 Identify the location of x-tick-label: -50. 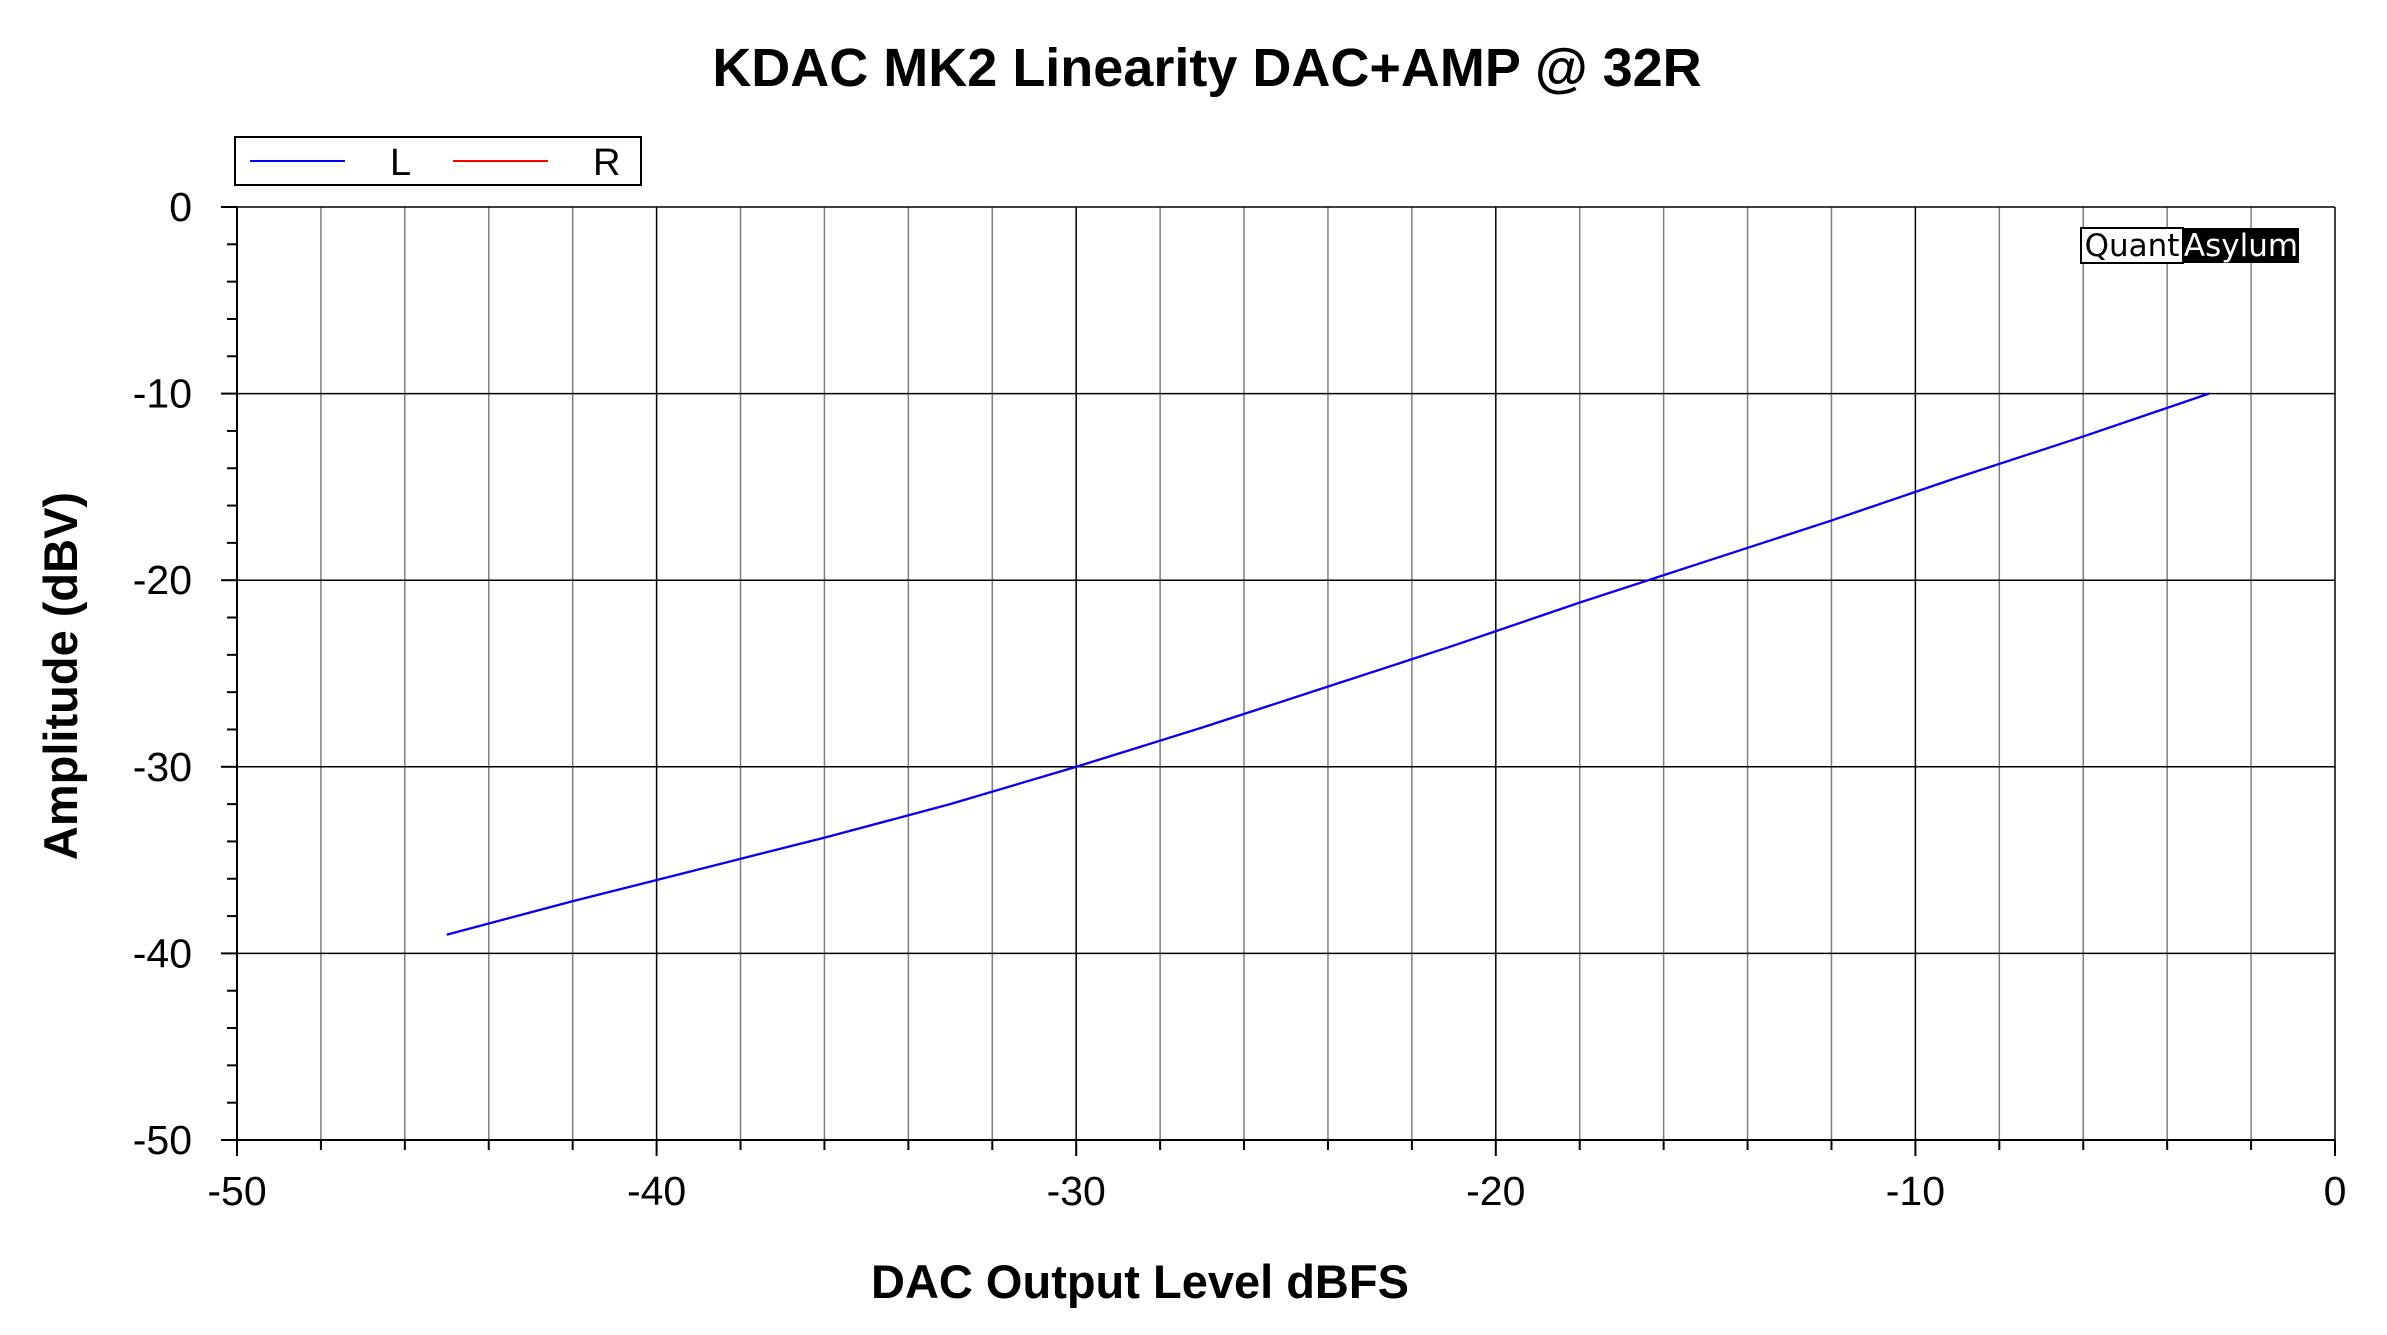
(236, 1191).